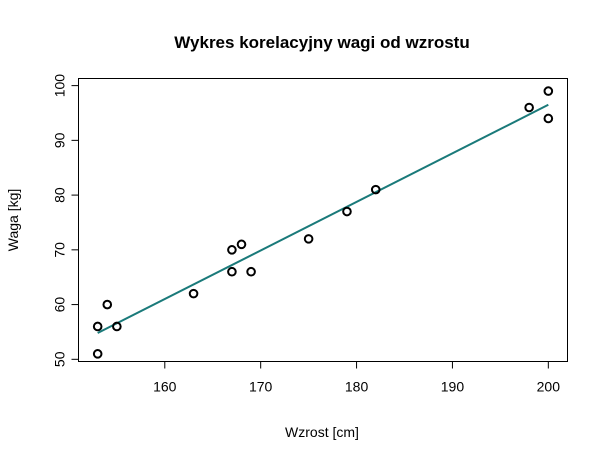  Describe the element at coordinates (60, 86) in the screenshot. I see `y-tick-label: 100` at that location.